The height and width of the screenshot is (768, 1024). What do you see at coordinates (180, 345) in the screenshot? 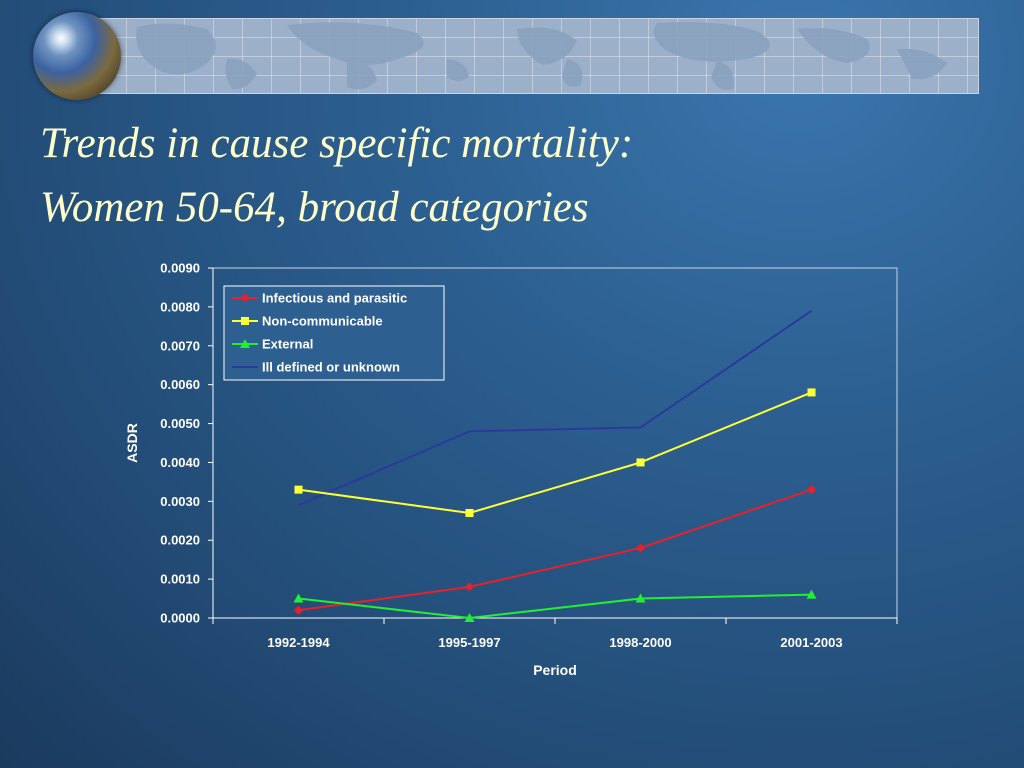
I see `y-tick-label: 0.0070` at bounding box center [180, 345].